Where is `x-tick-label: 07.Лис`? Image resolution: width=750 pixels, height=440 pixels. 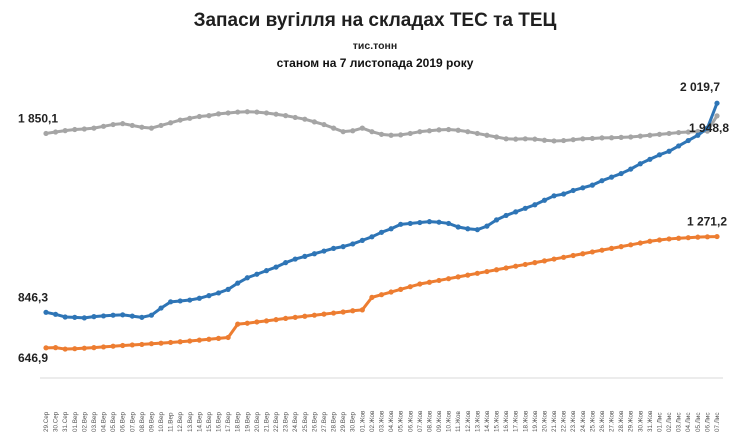 x-tick-label: 07.Лис is located at coordinates (717, 422).